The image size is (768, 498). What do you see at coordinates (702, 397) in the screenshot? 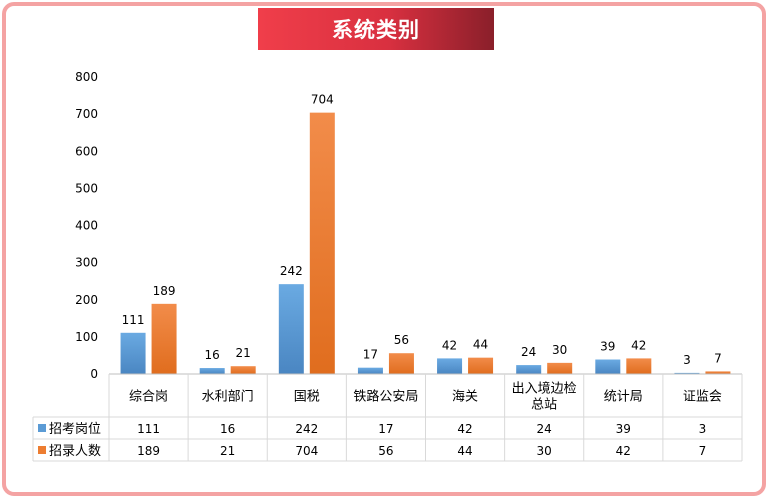
I see `x-tick-label: 证监会` at bounding box center [702, 397].